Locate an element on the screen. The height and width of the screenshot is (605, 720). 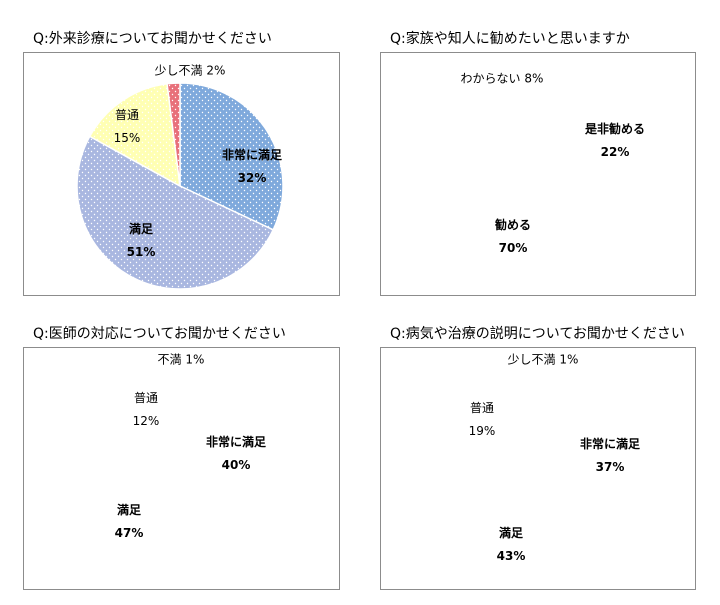
slice-label: 普通 19% is located at coordinates (482, 419).